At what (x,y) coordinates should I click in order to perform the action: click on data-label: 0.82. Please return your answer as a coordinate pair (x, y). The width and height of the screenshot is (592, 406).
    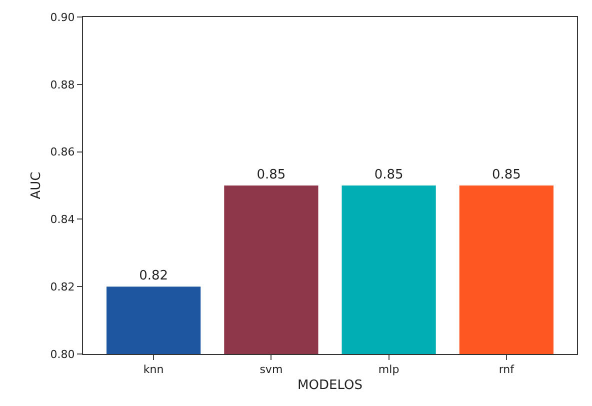
    Looking at the image, I should click on (153, 276).